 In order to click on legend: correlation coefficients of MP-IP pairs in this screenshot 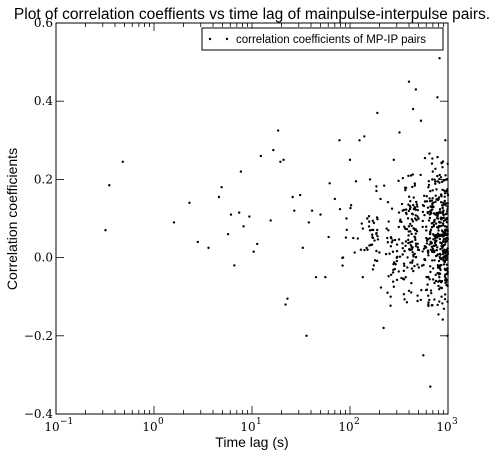, I will do `click(322, 39)`.